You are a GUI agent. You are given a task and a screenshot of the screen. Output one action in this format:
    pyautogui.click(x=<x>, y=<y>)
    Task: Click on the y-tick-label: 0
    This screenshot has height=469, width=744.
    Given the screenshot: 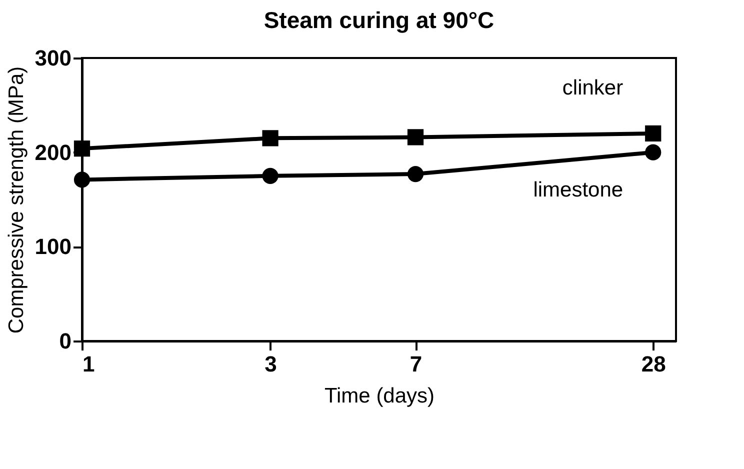 What is the action you would take?
    pyautogui.click(x=65, y=341)
    